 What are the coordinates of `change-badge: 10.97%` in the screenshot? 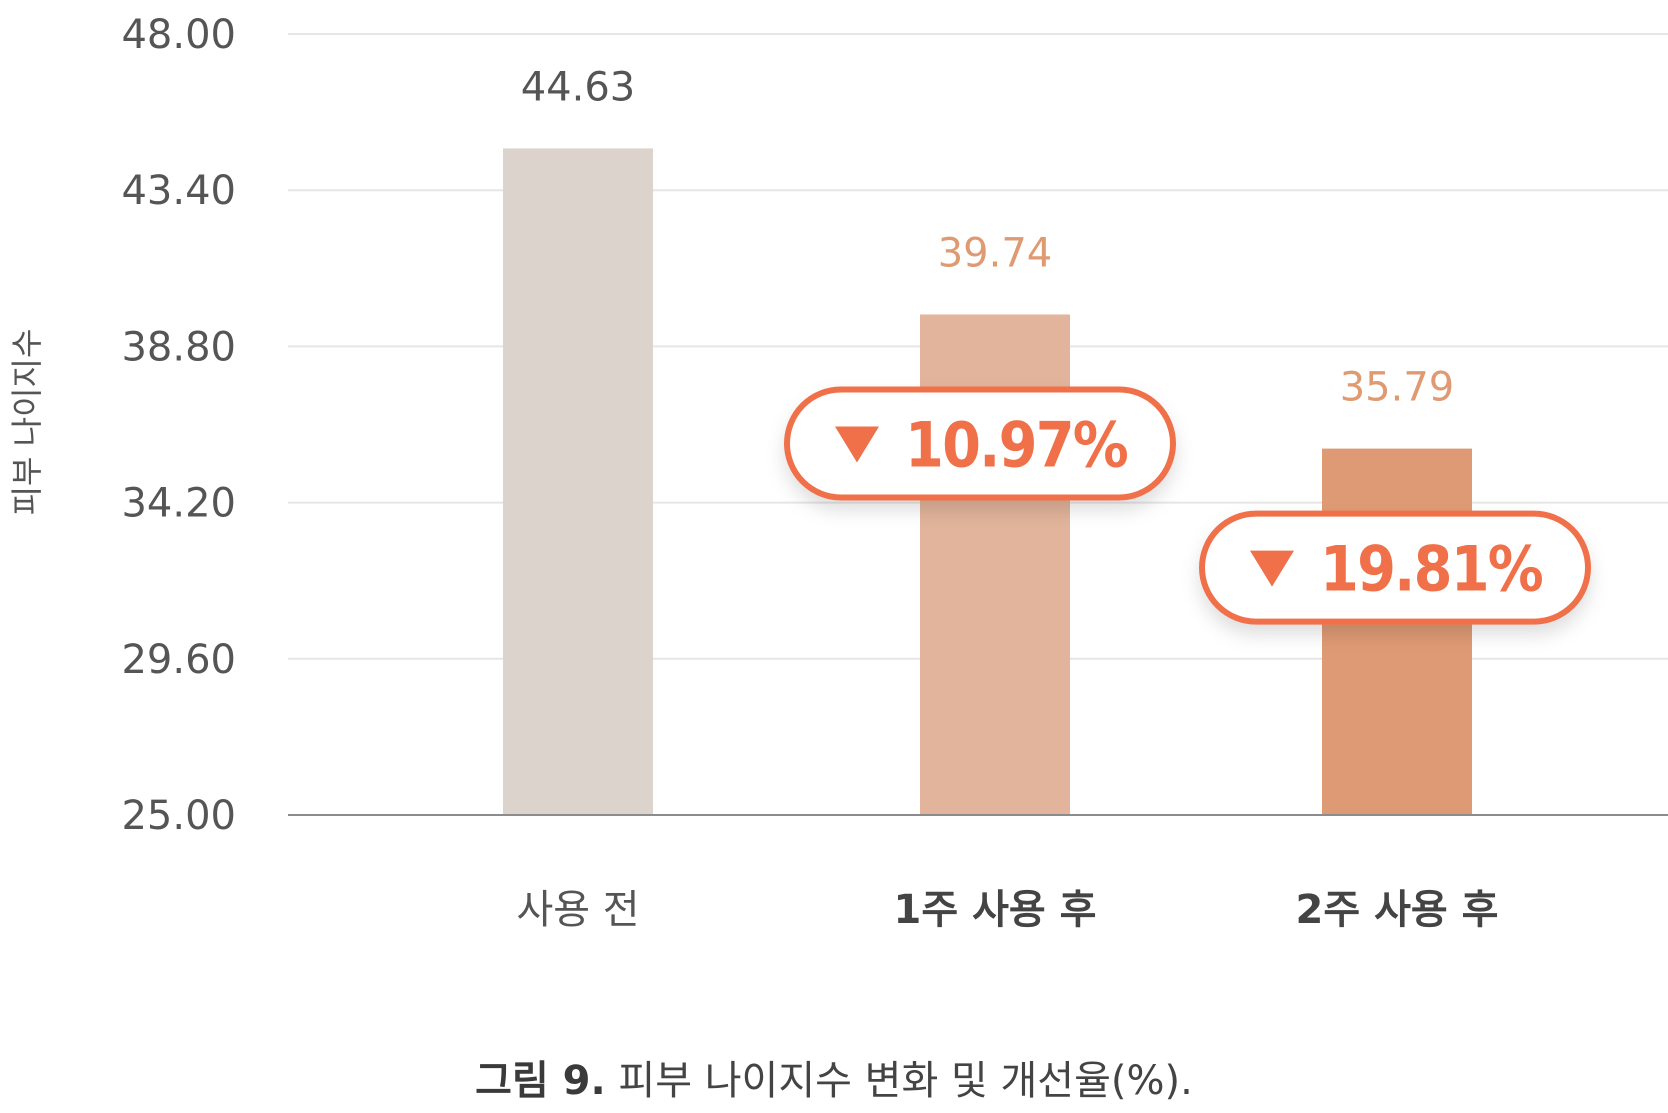 It's located at (980, 443).